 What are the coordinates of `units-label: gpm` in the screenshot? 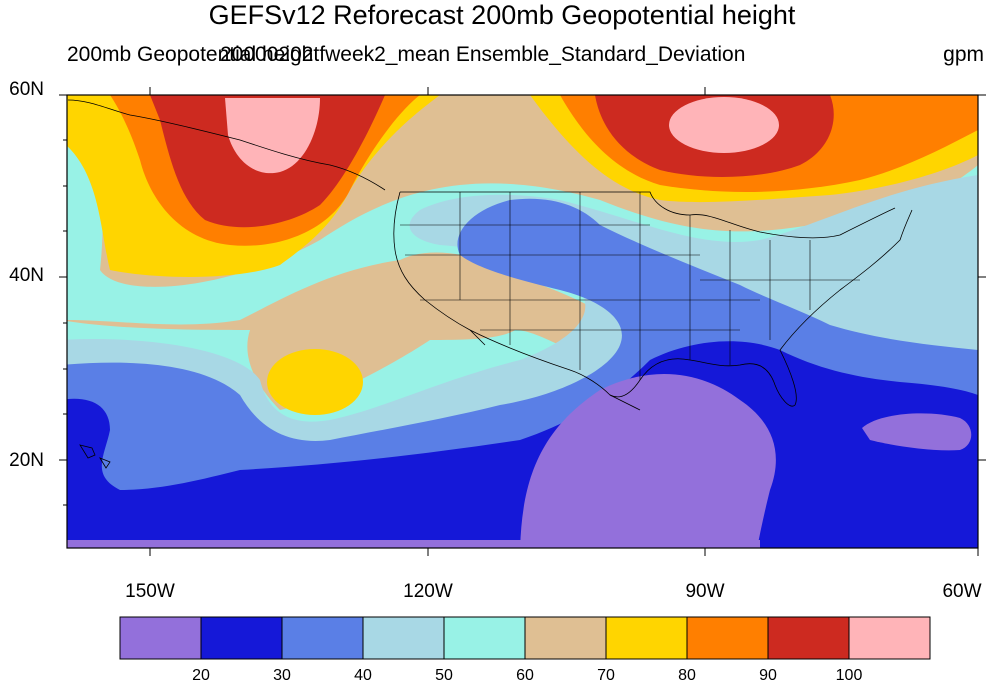 It's located at (963, 54).